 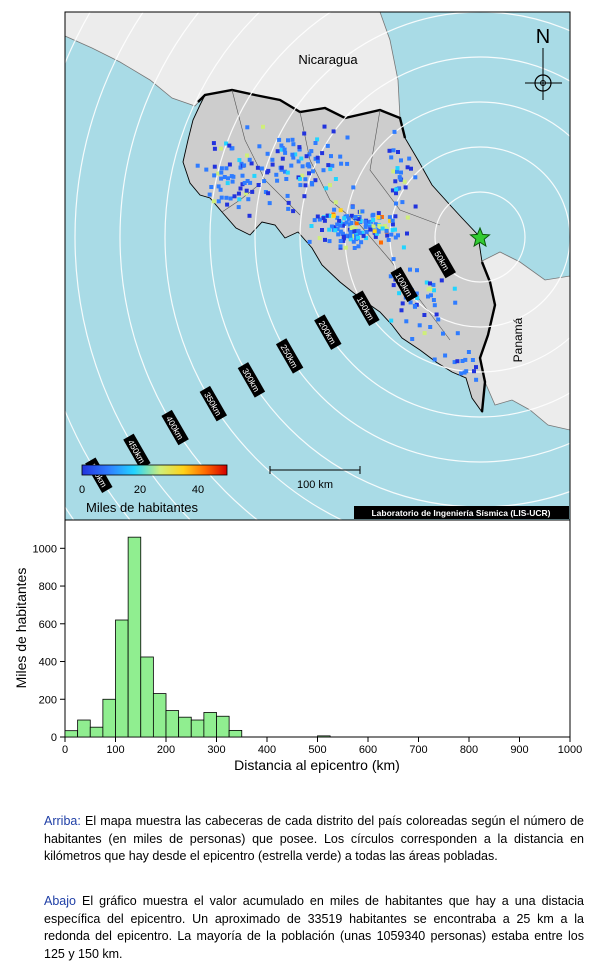 What do you see at coordinates (543, 63) in the screenshot?
I see `north-arrow: N` at bounding box center [543, 63].